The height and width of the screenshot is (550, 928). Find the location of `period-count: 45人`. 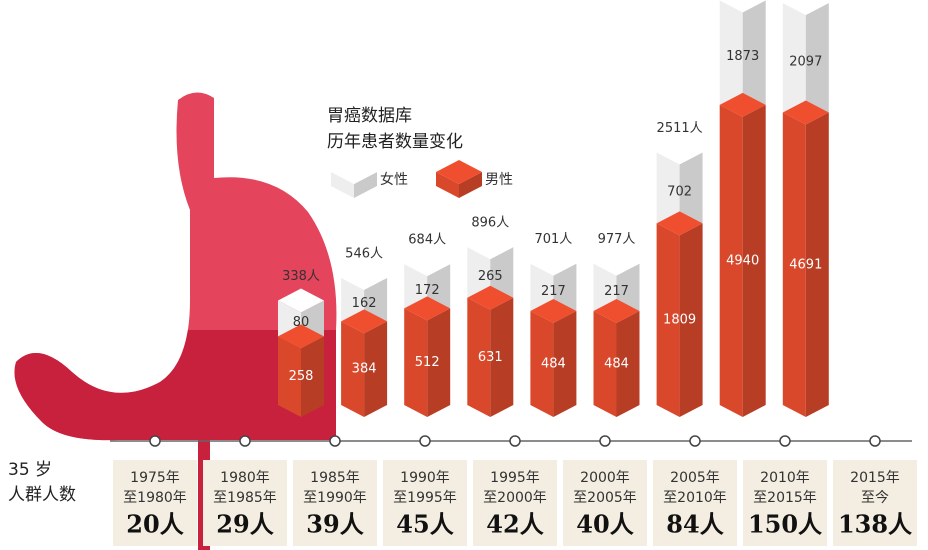

period-count: 45人 is located at coordinates (424, 524).